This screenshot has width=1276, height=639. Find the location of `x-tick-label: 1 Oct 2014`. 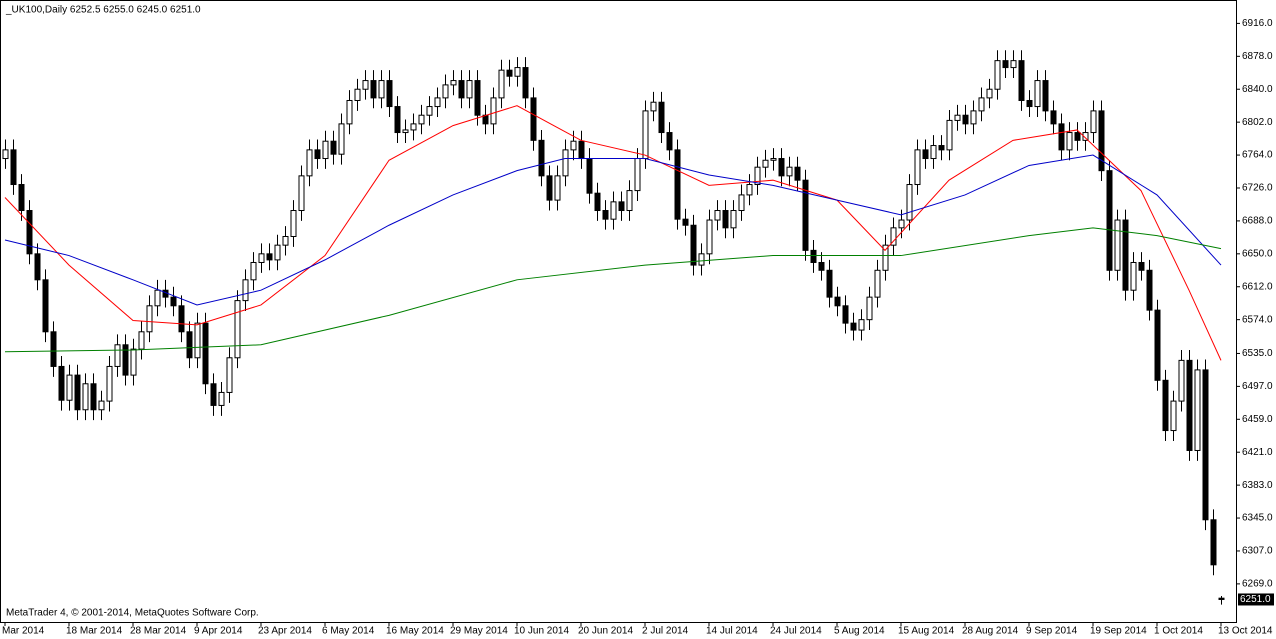

x-tick-label: 1 Oct 2014 is located at coordinates (1178, 631).